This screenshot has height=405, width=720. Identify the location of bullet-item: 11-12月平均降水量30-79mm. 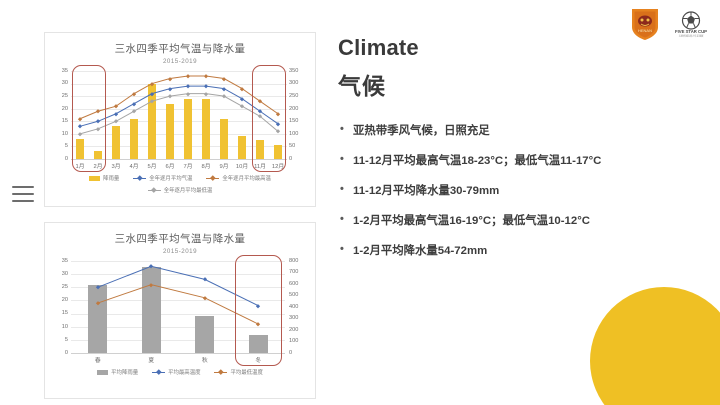
(518, 191).